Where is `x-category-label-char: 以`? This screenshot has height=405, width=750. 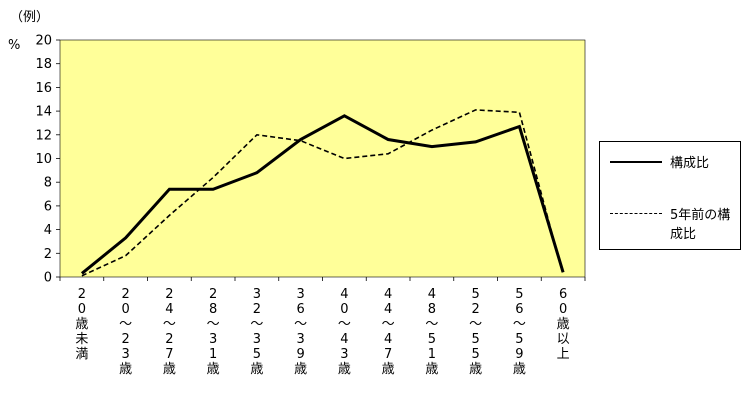
x-category-label-char: 以 is located at coordinates (563, 339).